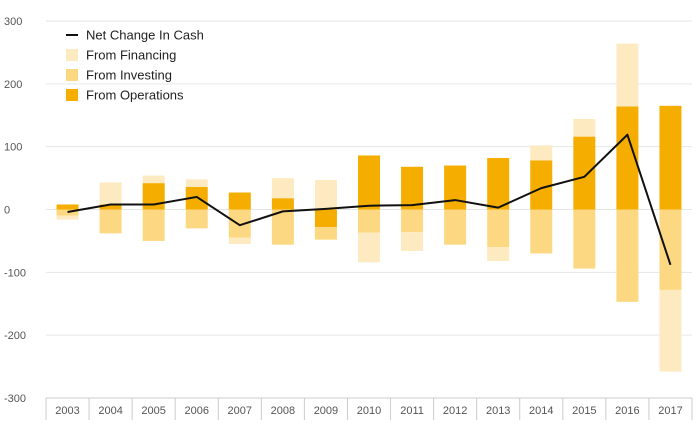 This screenshot has height=433, width=700. I want to click on x-tick-label-2010: 2010, so click(369, 411).